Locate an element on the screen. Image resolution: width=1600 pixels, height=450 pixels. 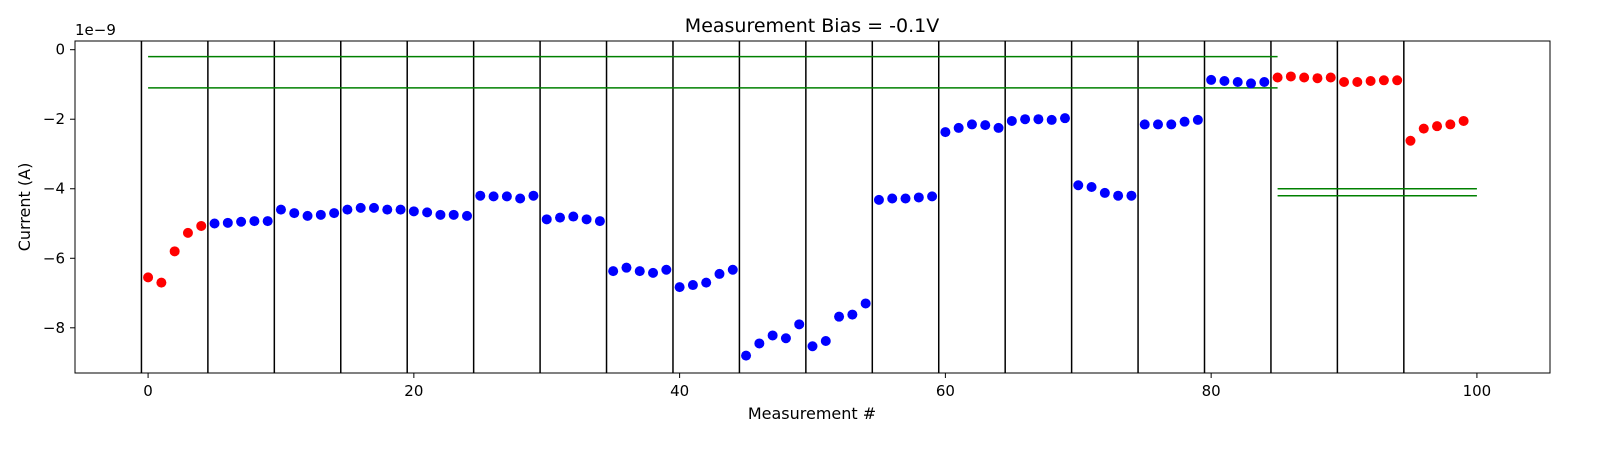
y-tick-label-0: 0 is located at coordinates (60, 50).